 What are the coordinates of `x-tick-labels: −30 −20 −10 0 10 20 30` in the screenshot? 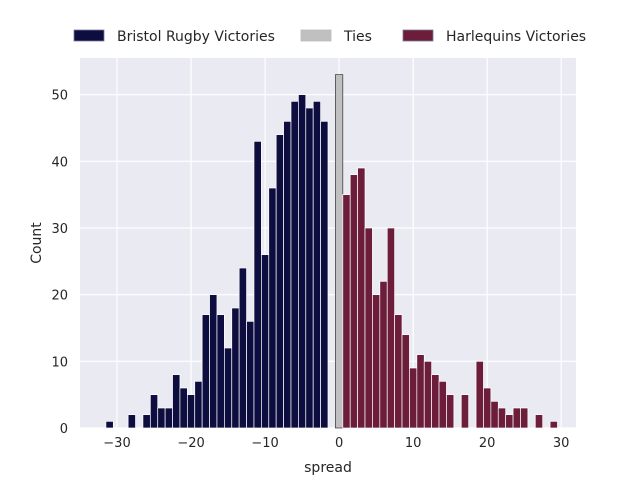 It's located at (336, 443).